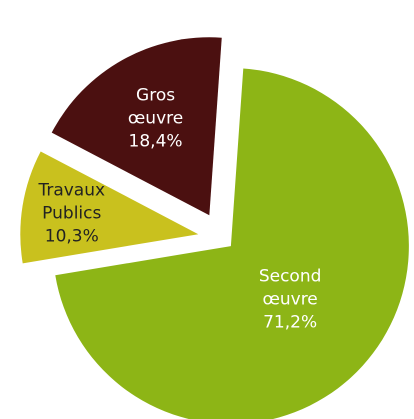 The height and width of the screenshot is (419, 414). Describe the element at coordinates (155, 107) in the screenshot. I see `category-label: Gros œuvre` at that location.